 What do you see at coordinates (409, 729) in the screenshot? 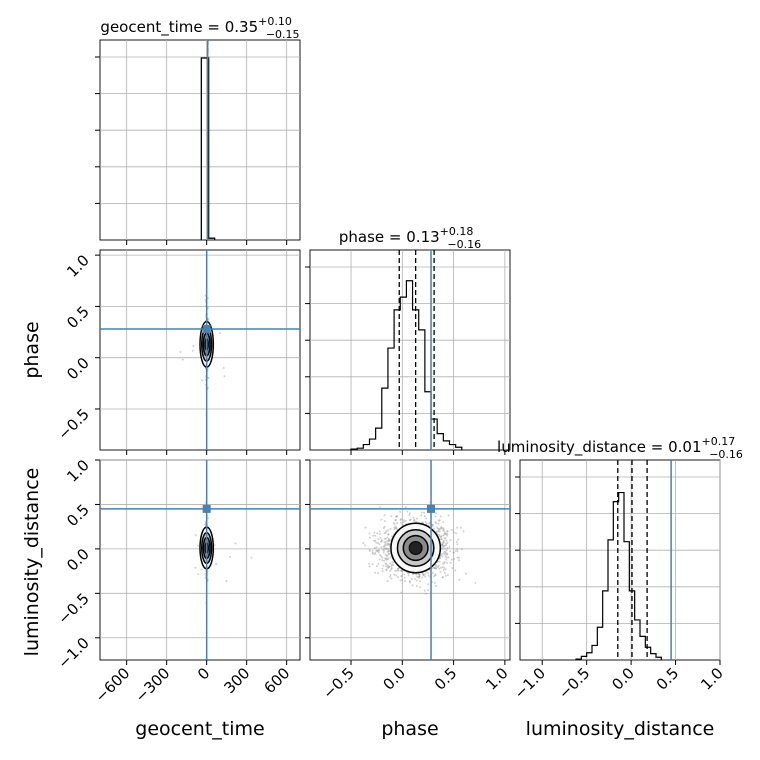
I see `xlabel-phase: phase` at bounding box center [409, 729].